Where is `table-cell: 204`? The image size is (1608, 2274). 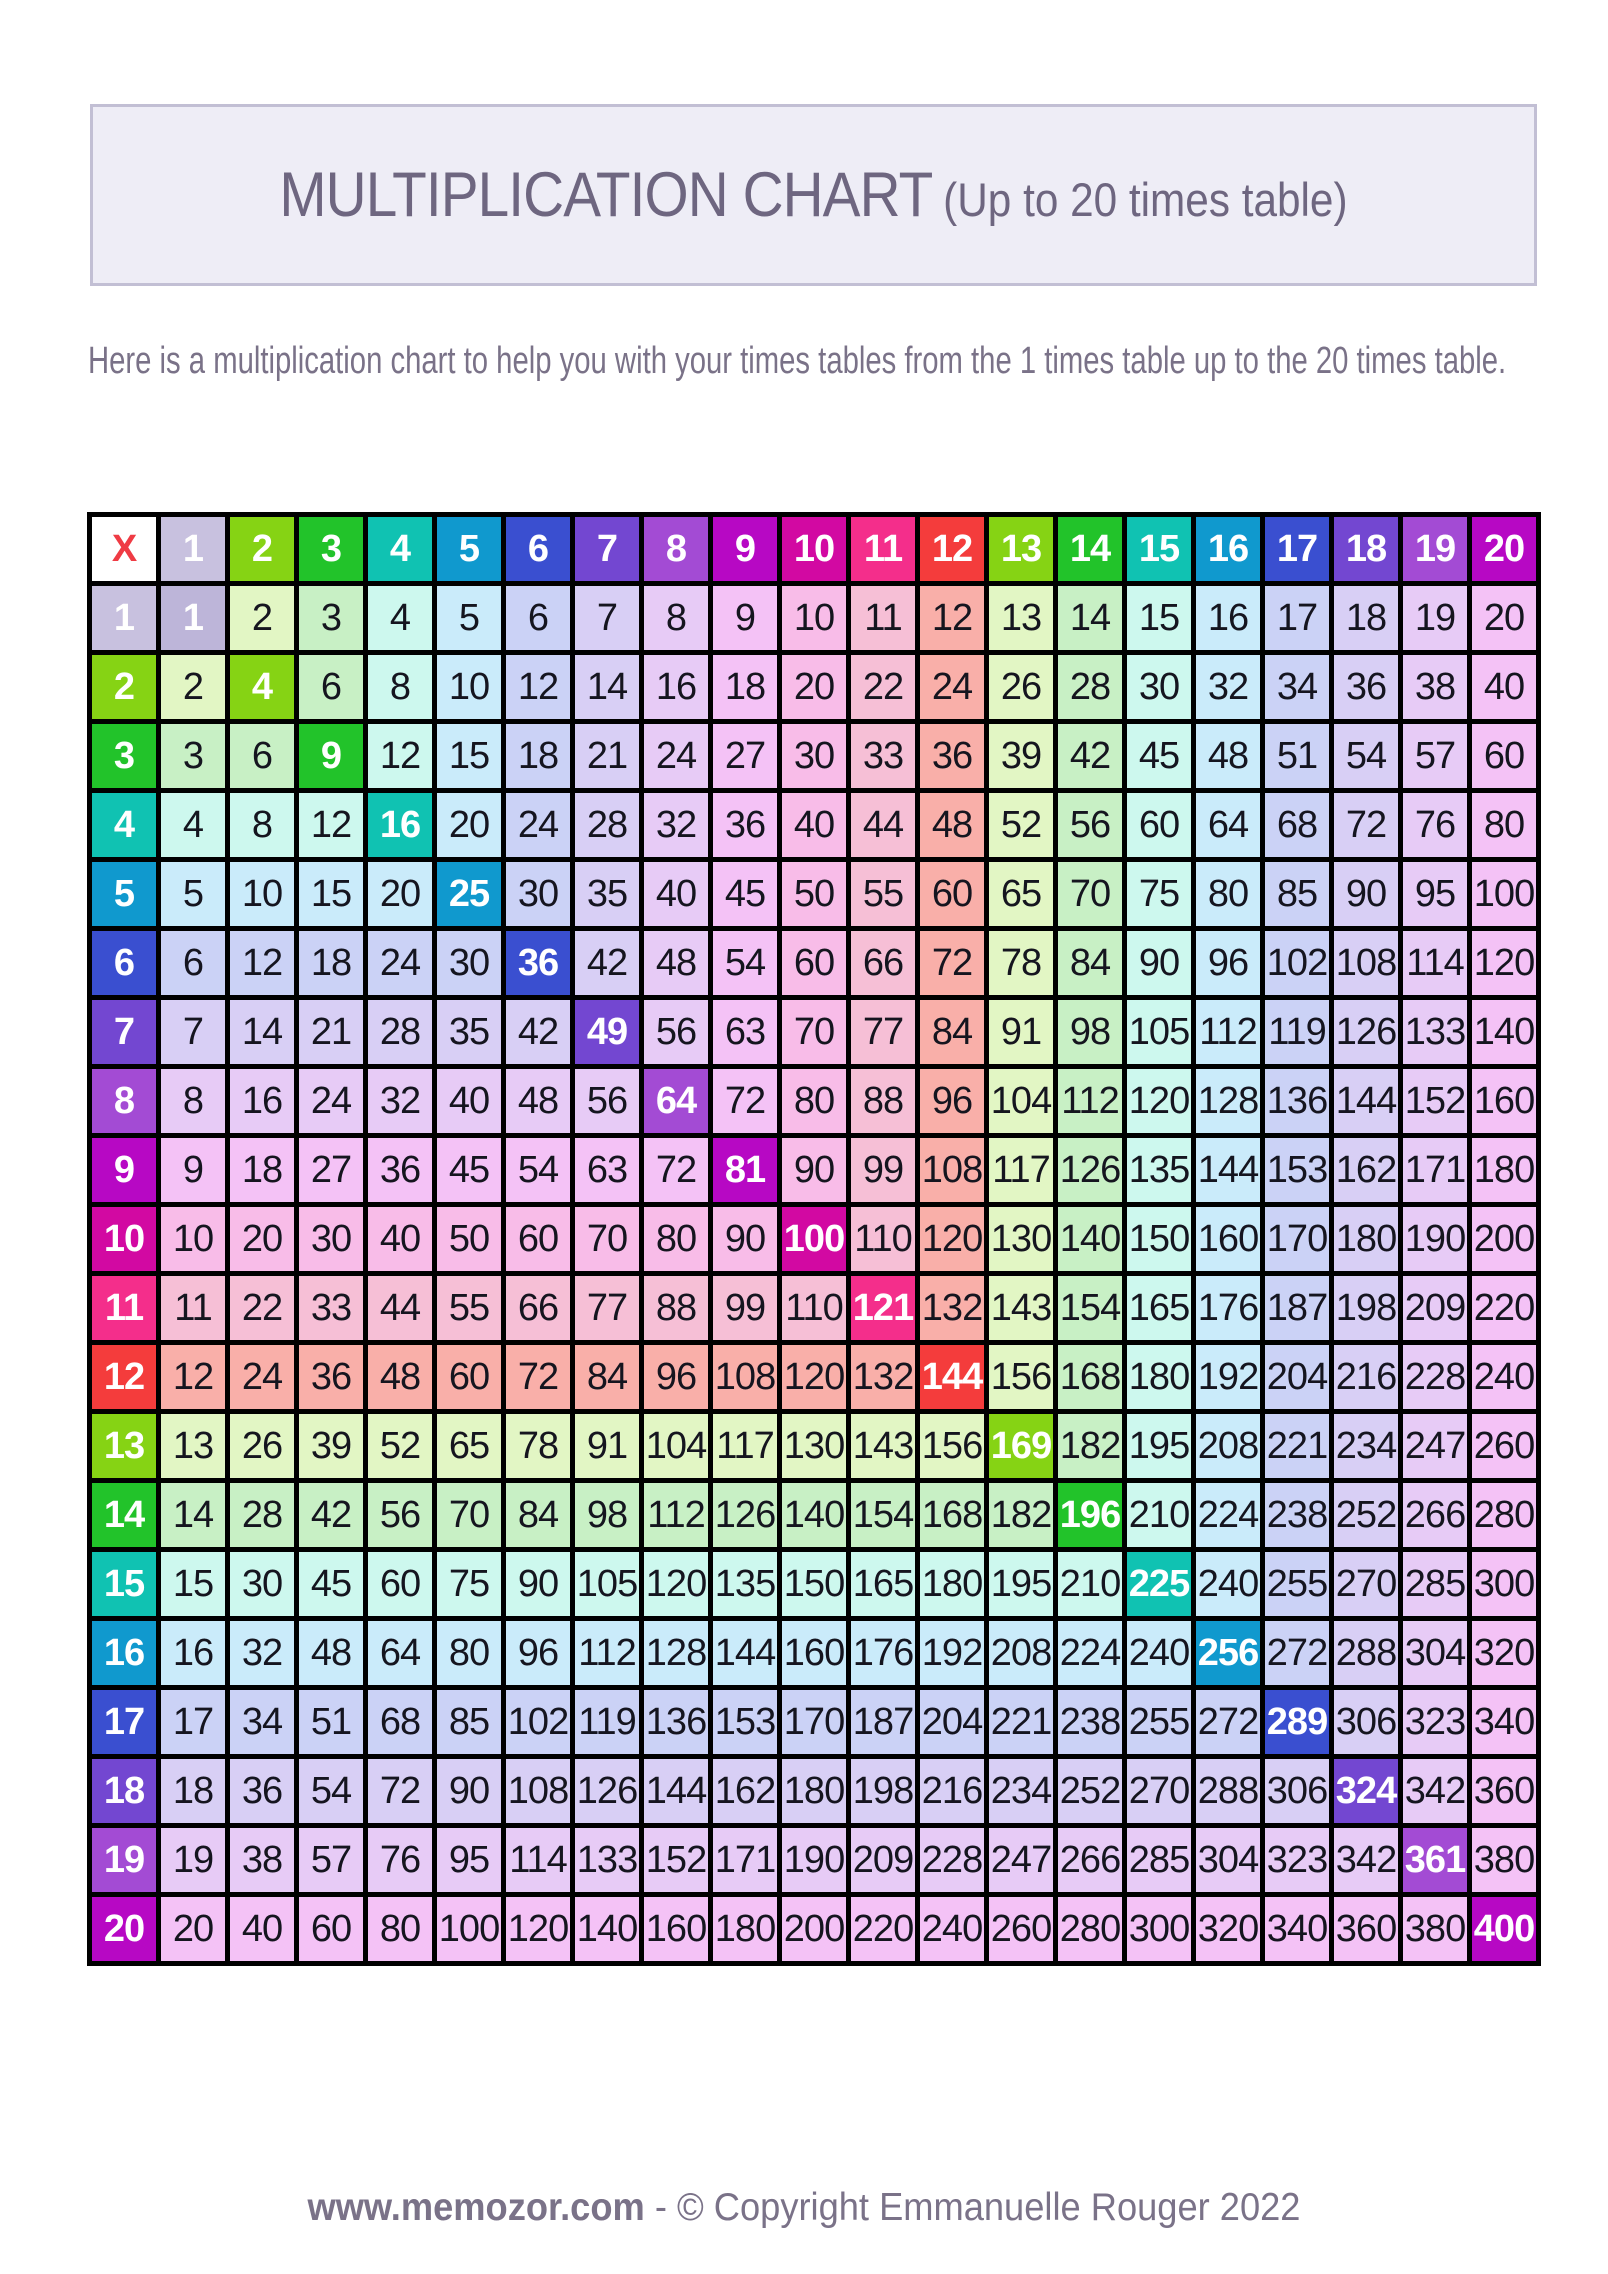 table-cell: 204 is located at coordinates (1297, 1377).